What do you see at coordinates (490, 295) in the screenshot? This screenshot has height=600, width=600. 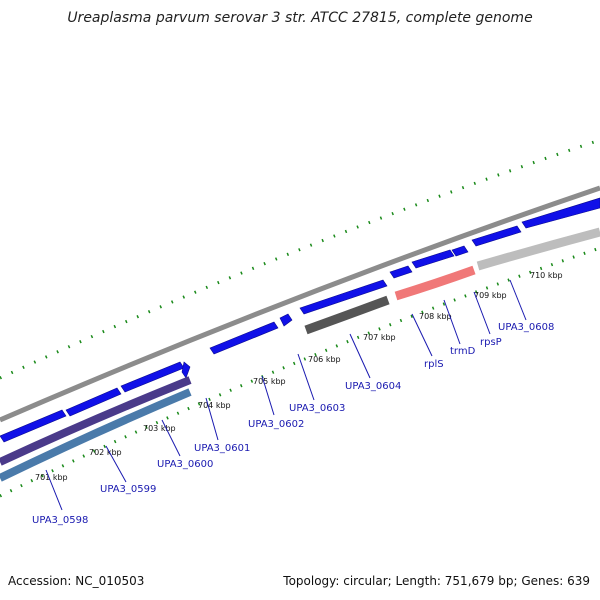 I see `tick-label-709: 709 kbp` at bounding box center [490, 295].